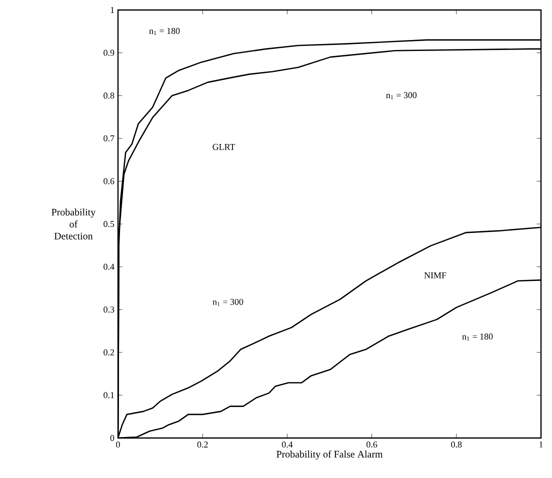  Describe the element at coordinates (435, 275) in the screenshot. I see `annotation: NIMF` at that location.